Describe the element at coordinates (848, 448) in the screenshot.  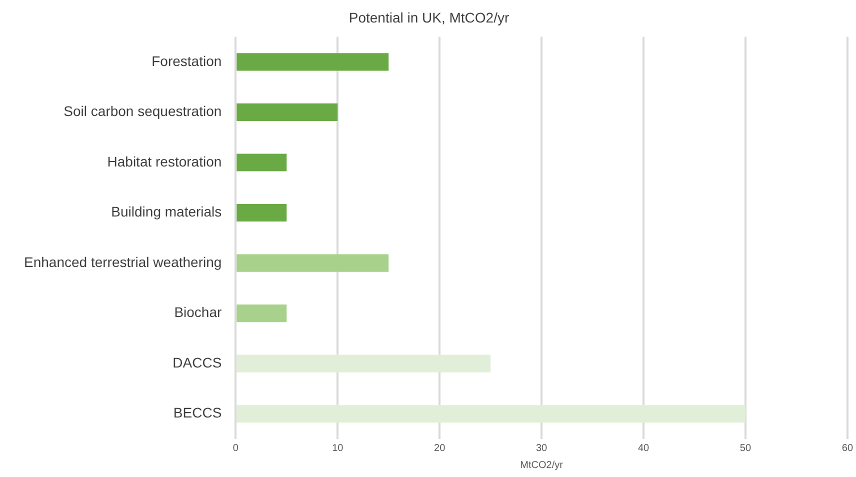
I see `x-tick-label: 60` at that location.